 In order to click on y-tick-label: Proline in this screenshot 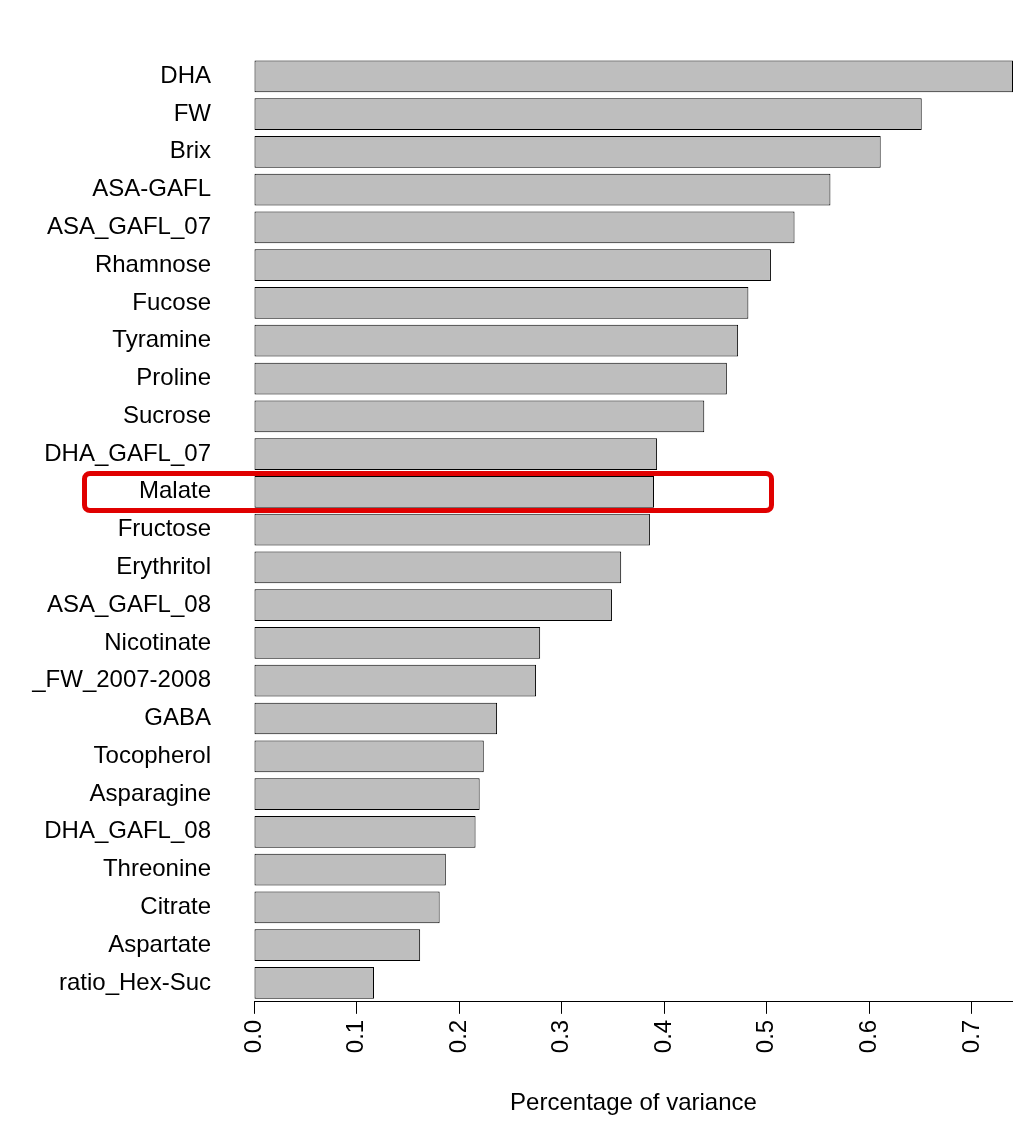, I will do `click(173, 377)`.